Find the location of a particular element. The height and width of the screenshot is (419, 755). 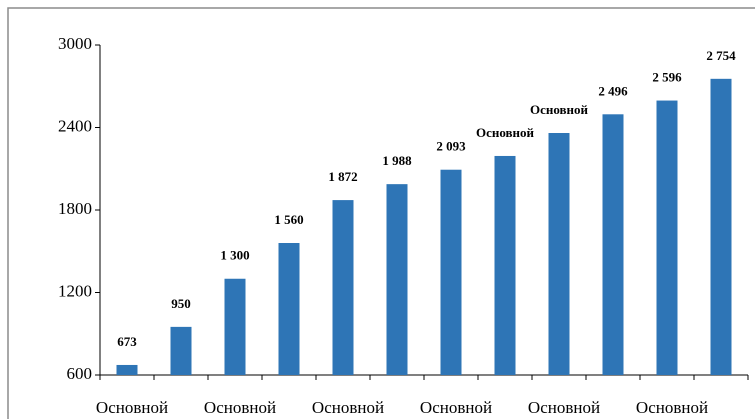

value-label: 1 988 is located at coordinates (397, 160).